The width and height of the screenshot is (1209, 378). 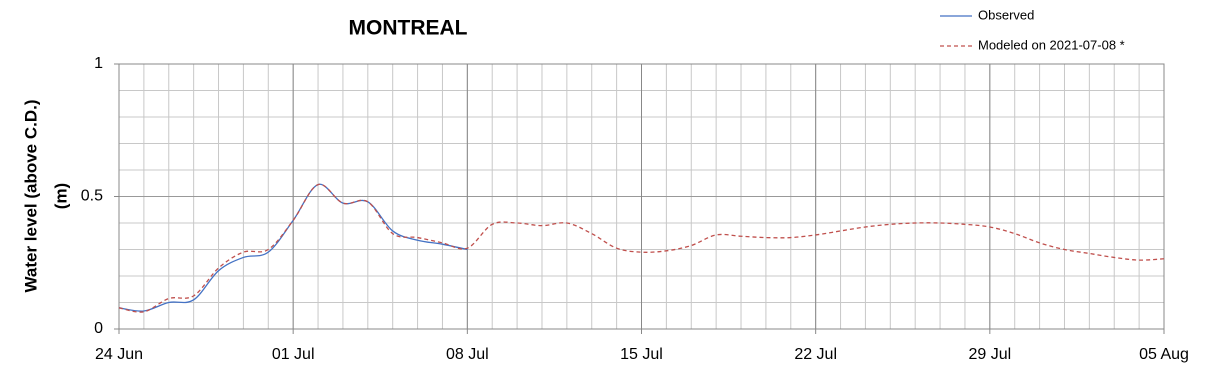 What do you see at coordinates (815, 354) in the screenshot?
I see `x-tick-label: 22 Jul` at bounding box center [815, 354].